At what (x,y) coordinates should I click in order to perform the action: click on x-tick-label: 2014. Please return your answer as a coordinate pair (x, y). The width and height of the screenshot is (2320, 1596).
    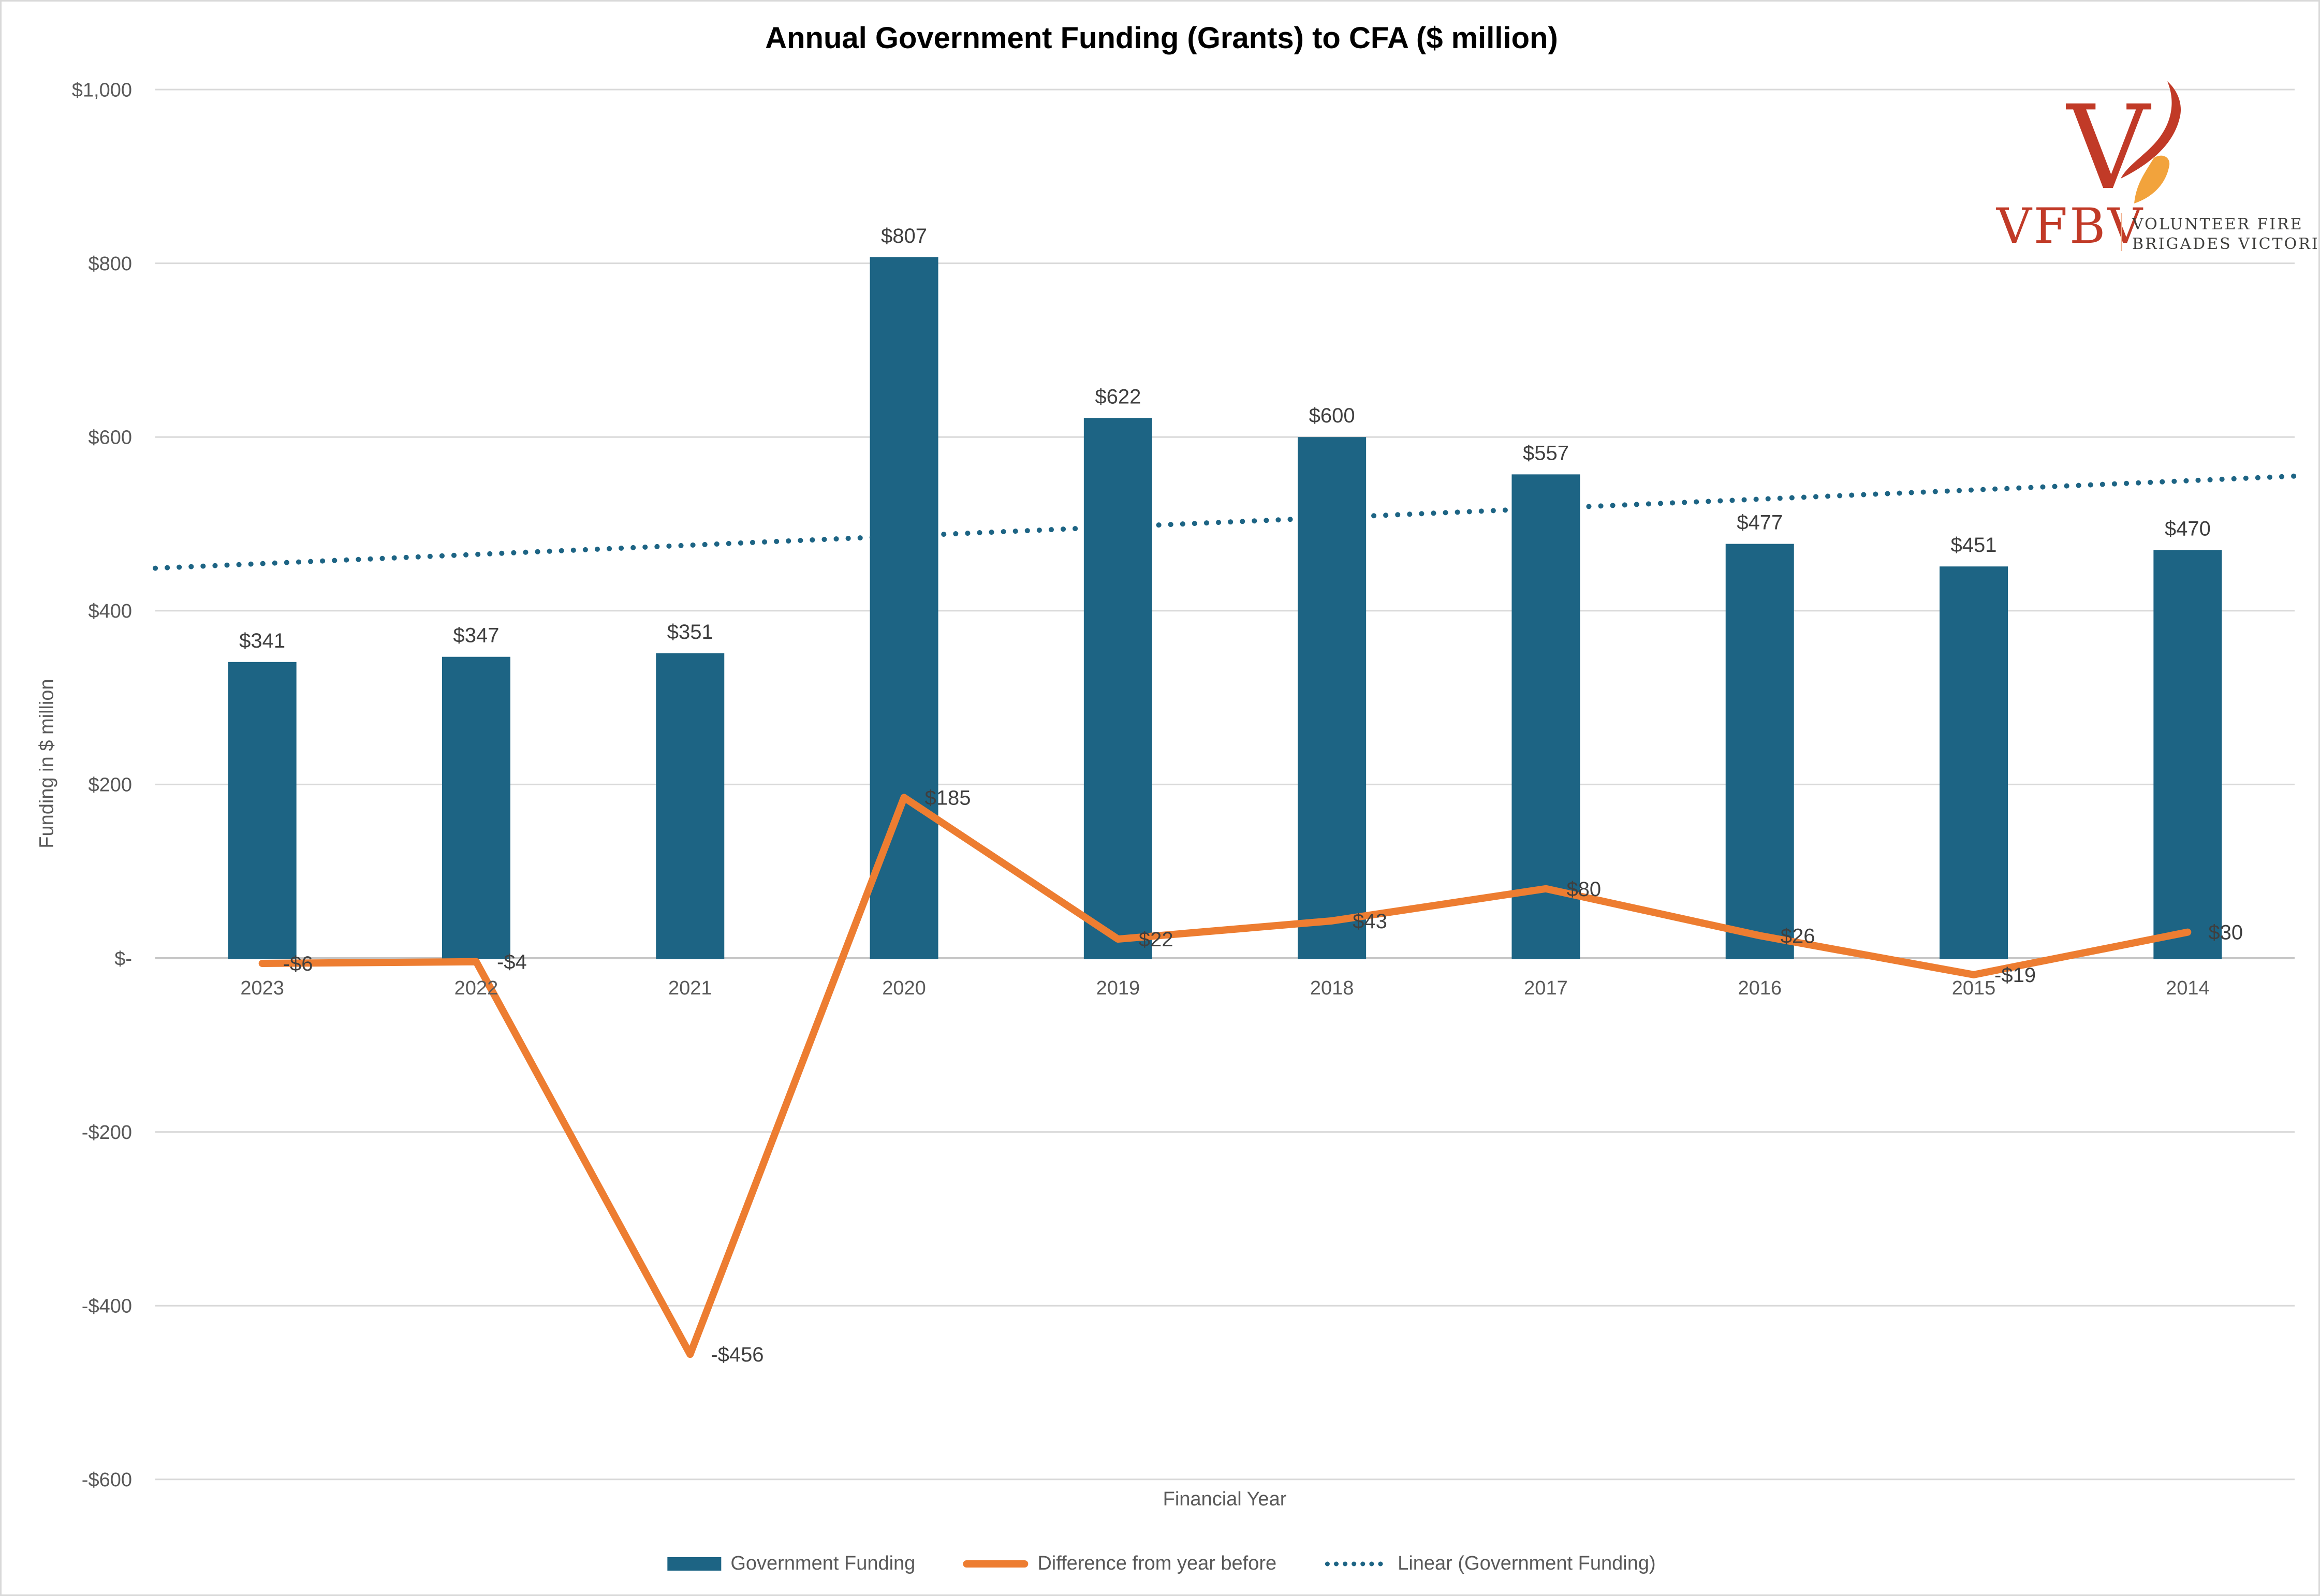
    Looking at the image, I should click on (2188, 988).